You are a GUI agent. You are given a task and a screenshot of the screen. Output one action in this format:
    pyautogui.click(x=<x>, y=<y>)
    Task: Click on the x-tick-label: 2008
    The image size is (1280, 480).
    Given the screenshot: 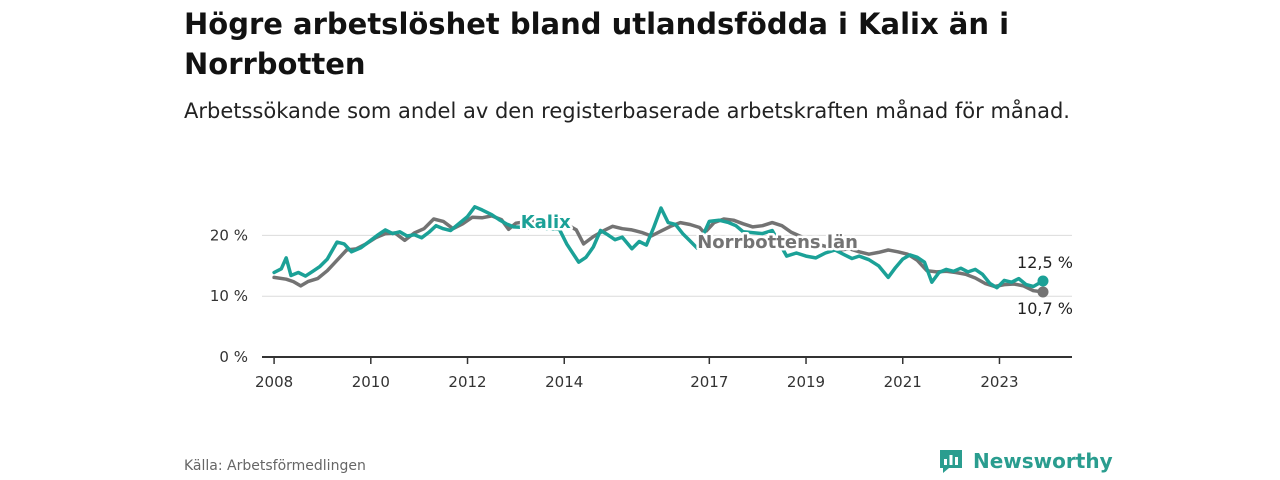 What is the action you would take?
    pyautogui.click(x=274, y=382)
    